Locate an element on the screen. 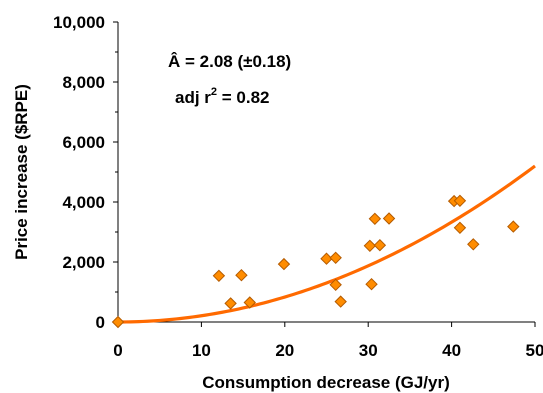 The width and height of the screenshot is (543, 393). annotation-coefficient: Â = 2.08 (±0.18) is located at coordinates (229, 61).